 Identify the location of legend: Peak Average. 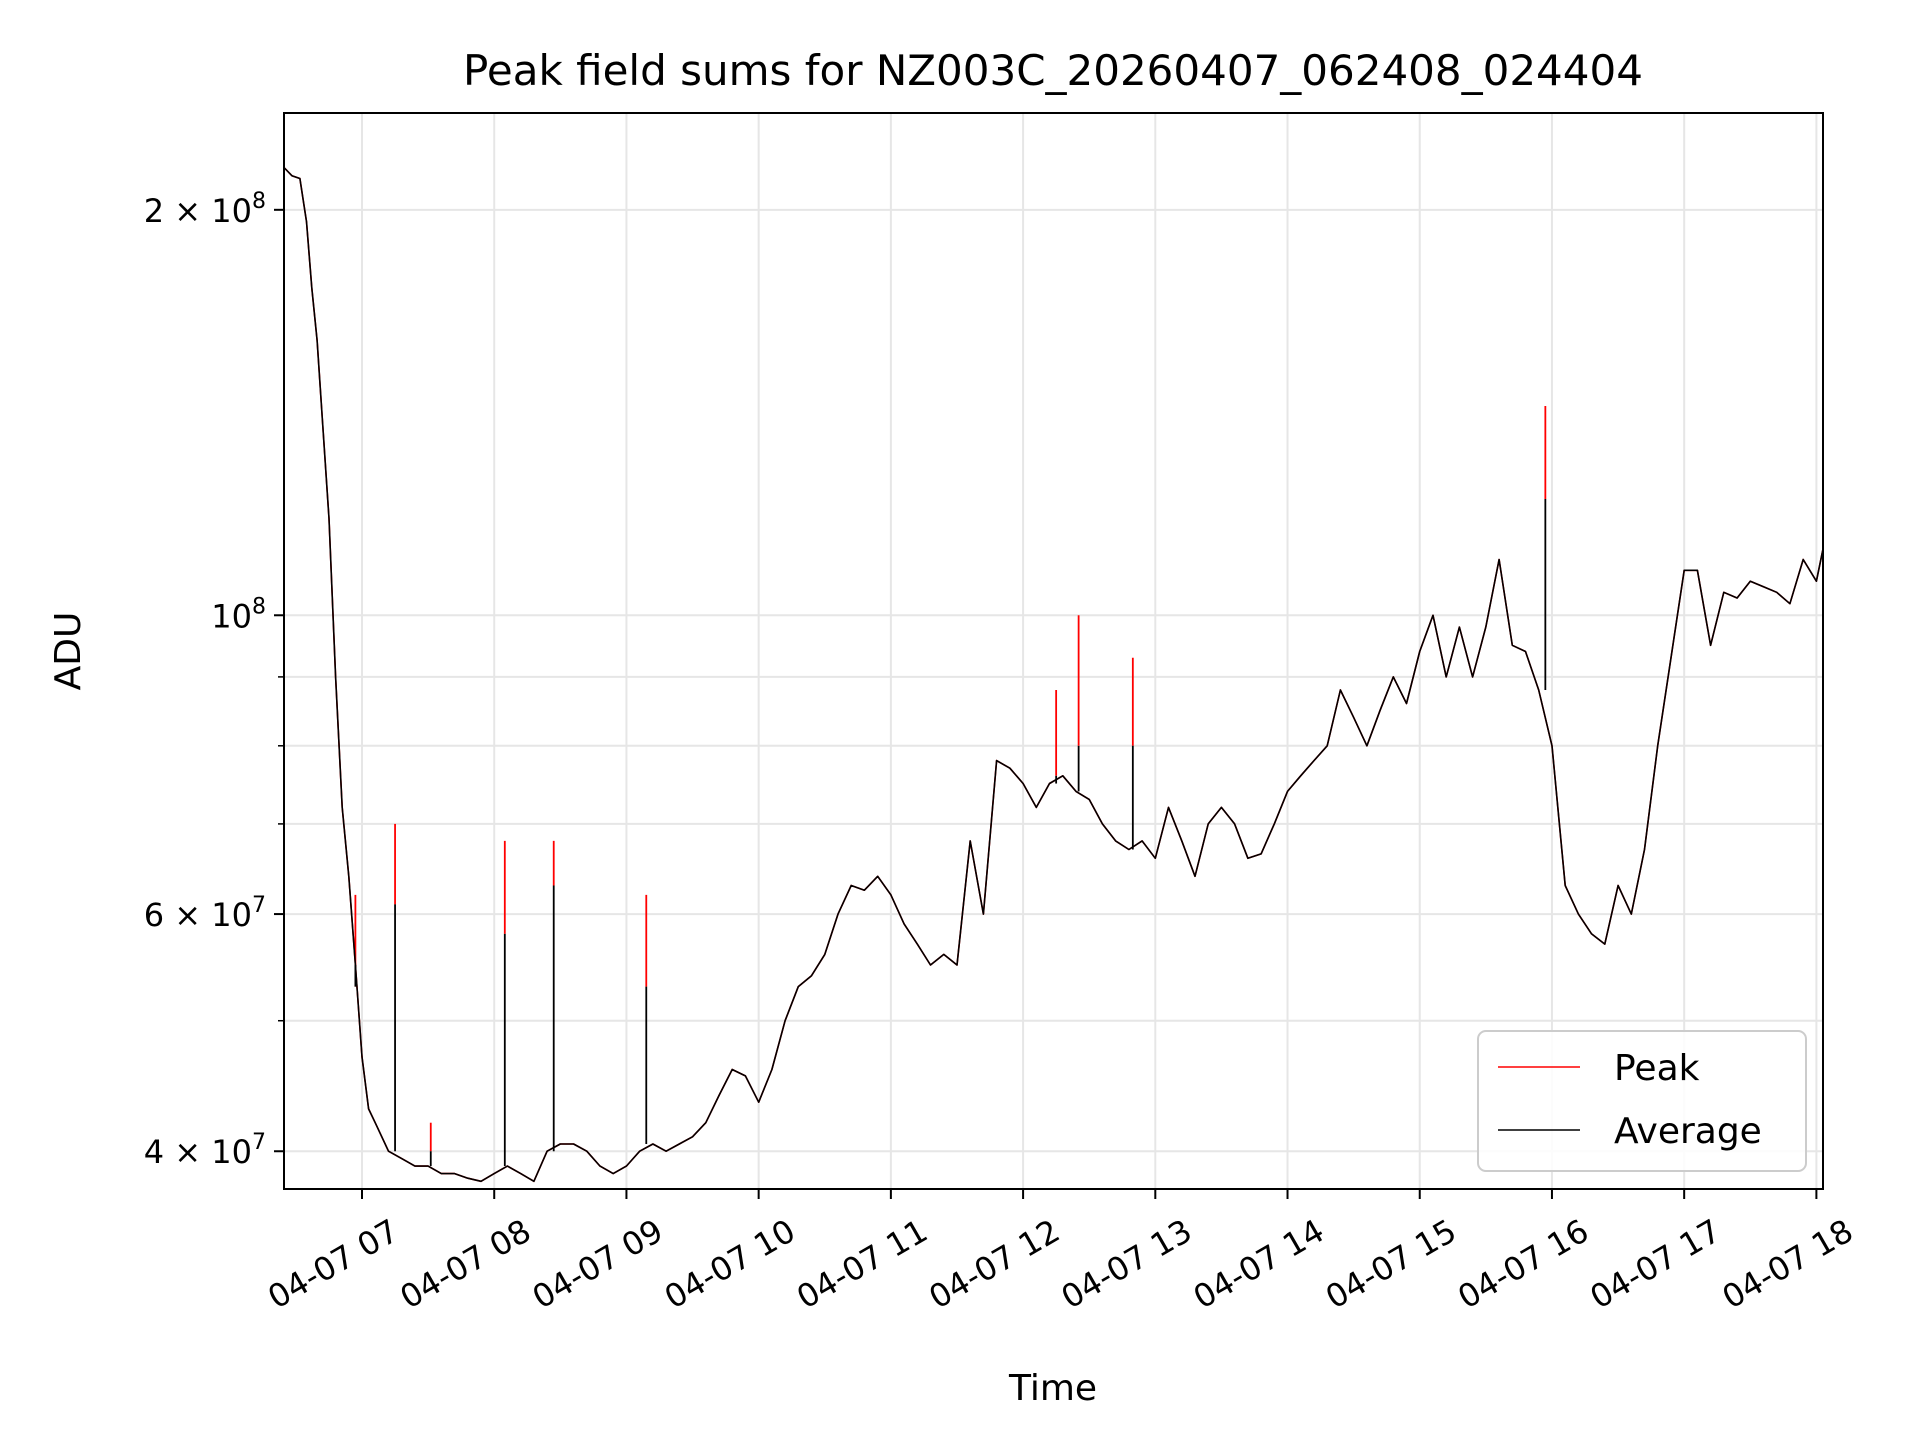
(1642, 1101).